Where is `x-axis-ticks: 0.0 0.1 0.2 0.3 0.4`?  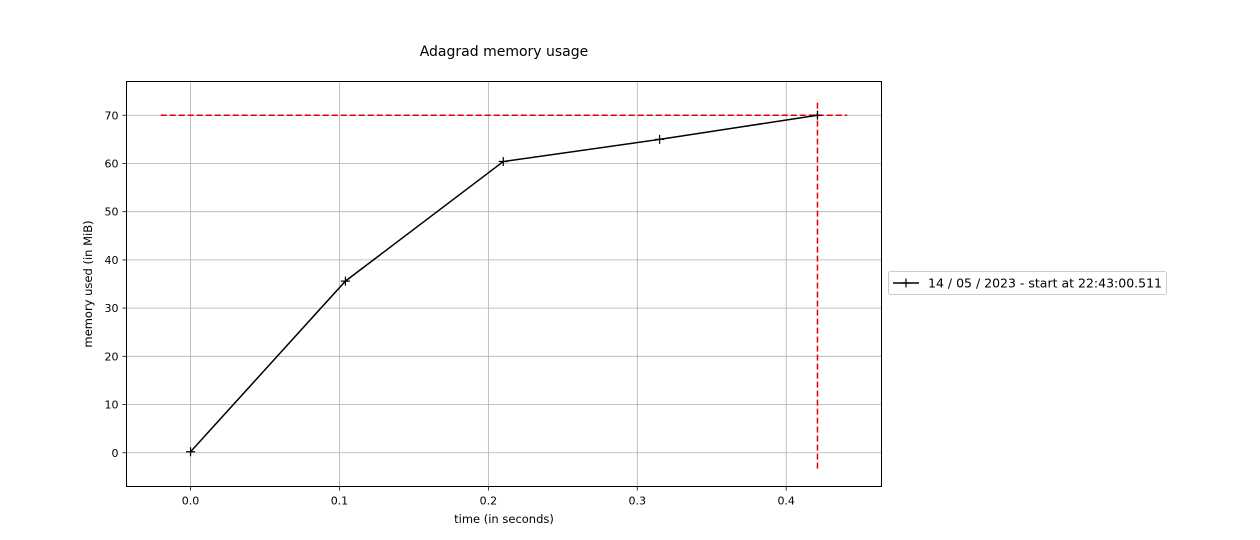 x-axis-ticks: 0.0 0.1 0.2 0.3 0.4 is located at coordinates (488, 497).